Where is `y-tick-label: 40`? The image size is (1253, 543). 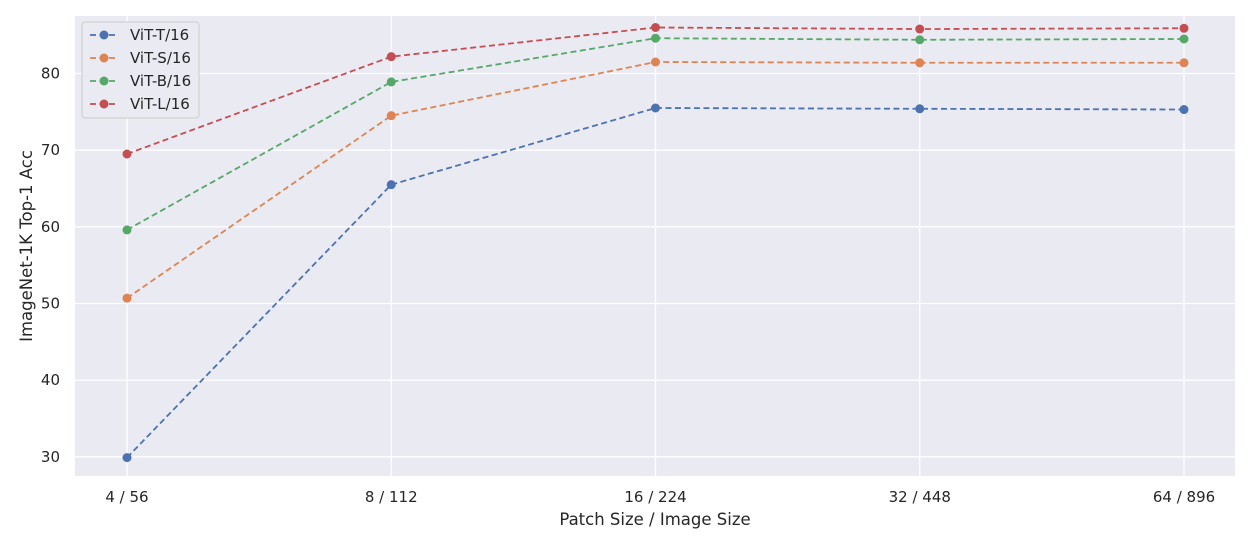
y-tick-label: 40 is located at coordinates (50, 380).